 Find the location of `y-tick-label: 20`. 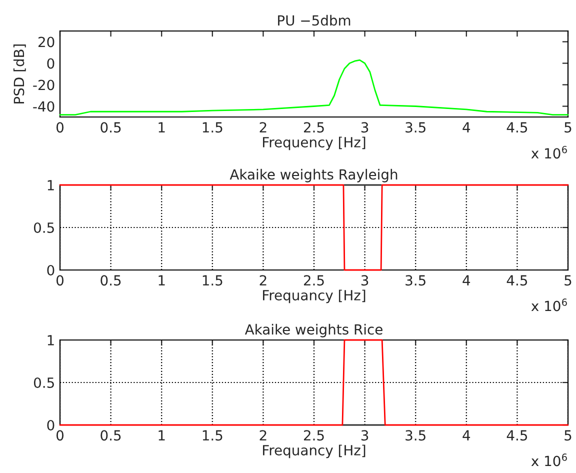

y-tick-label: 20 is located at coordinates (46, 42).